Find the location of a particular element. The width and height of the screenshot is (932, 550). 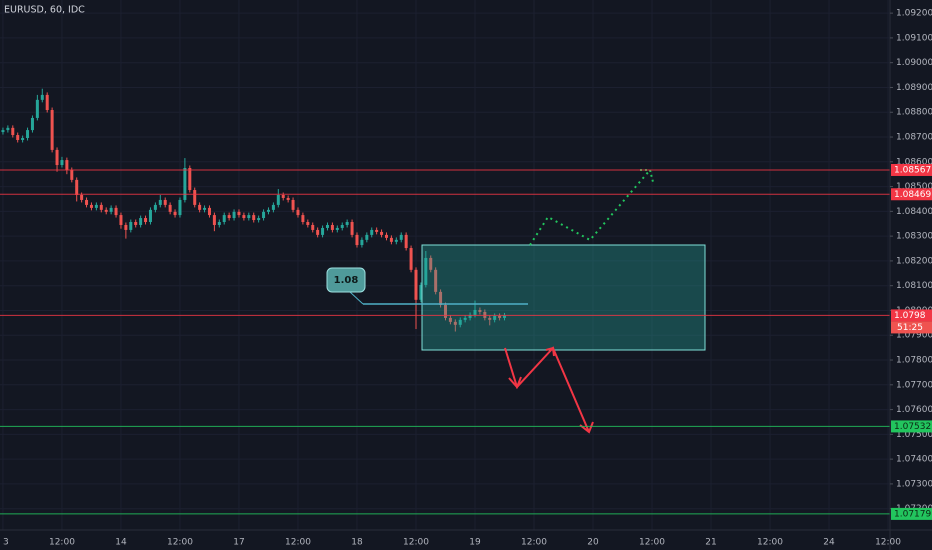

y-tick-label: 1.08900 is located at coordinates (914, 88).